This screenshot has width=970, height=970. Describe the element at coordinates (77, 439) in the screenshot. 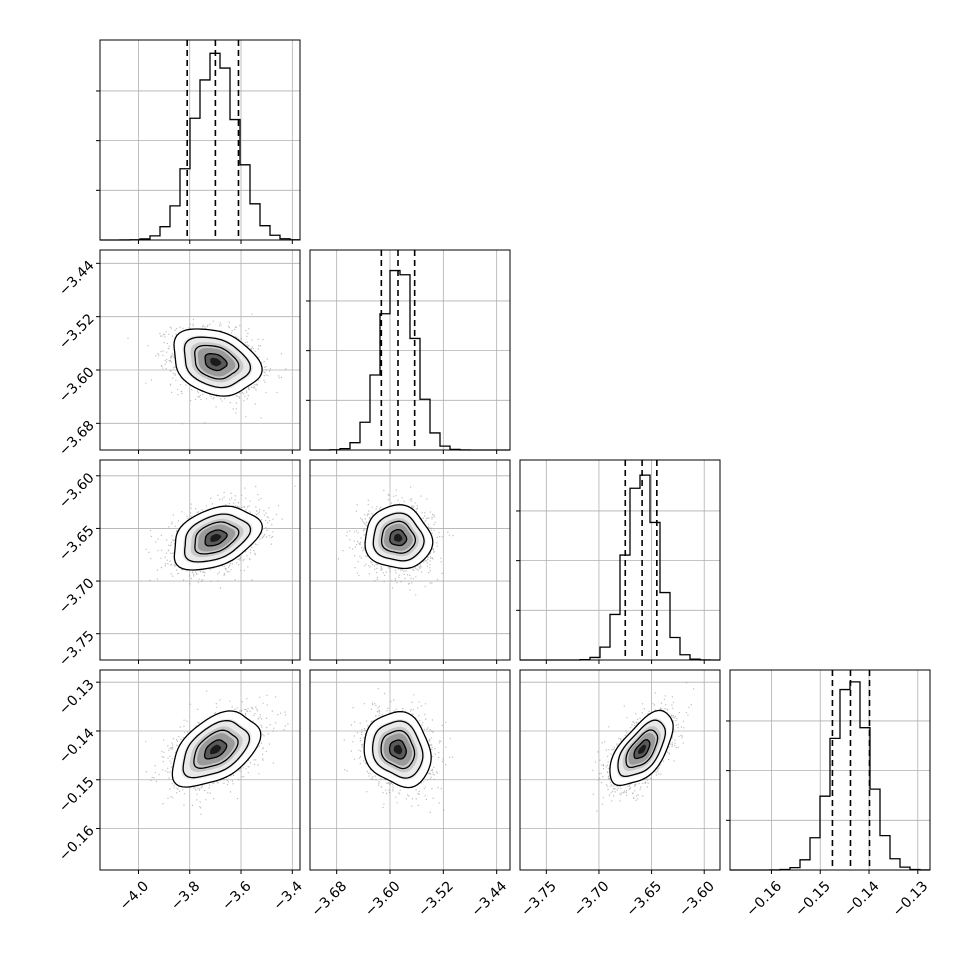

I see `y-tick-label: −3.68` at that location.